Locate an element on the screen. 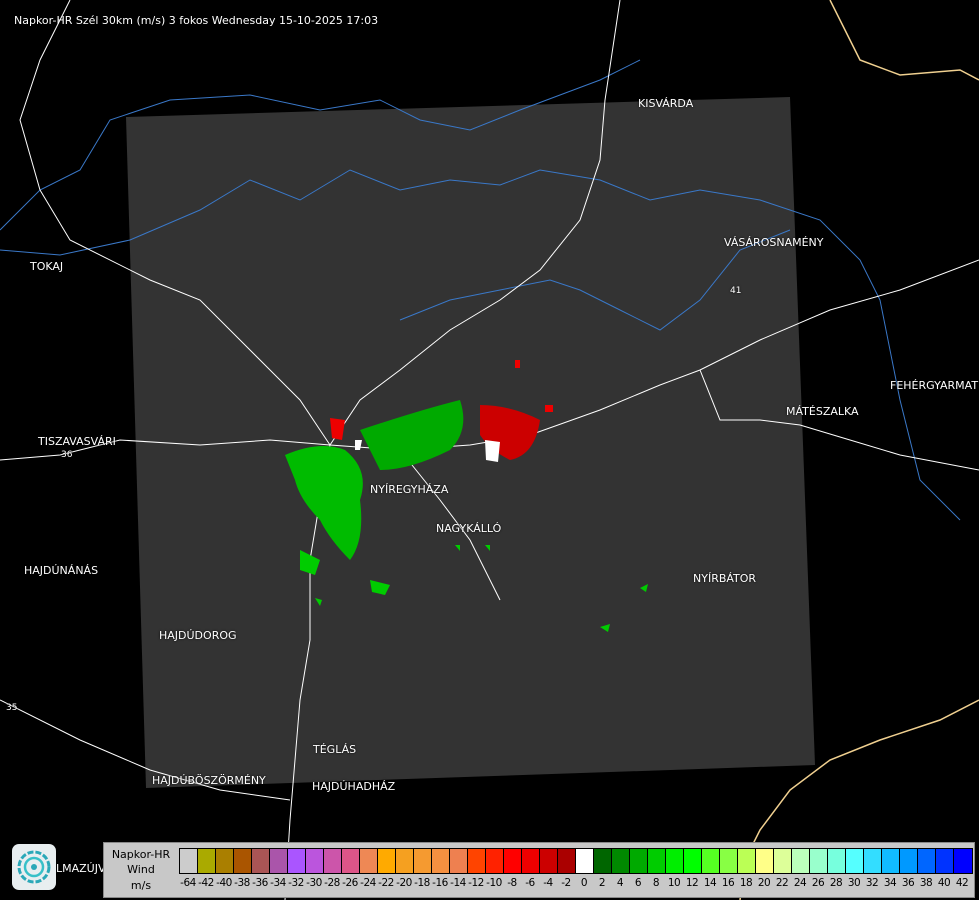 The height and width of the screenshot is (900, 979). legend-label: 12 is located at coordinates (692, 883).